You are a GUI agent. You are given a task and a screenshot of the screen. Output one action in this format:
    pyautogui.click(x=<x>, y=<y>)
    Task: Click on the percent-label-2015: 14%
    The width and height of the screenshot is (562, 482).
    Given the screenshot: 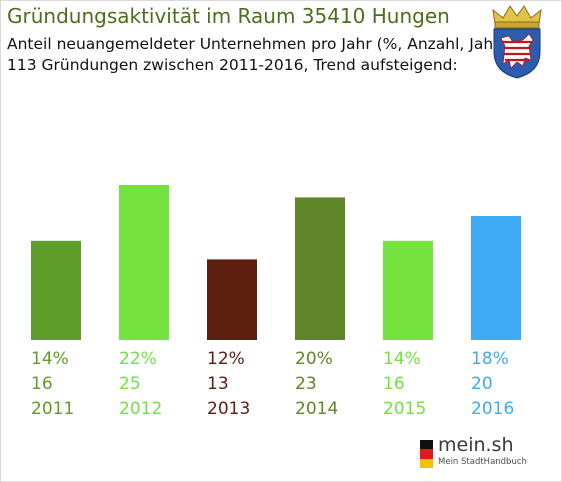 What is the action you would take?
    pyautogui.click(x=402, y=359)
    